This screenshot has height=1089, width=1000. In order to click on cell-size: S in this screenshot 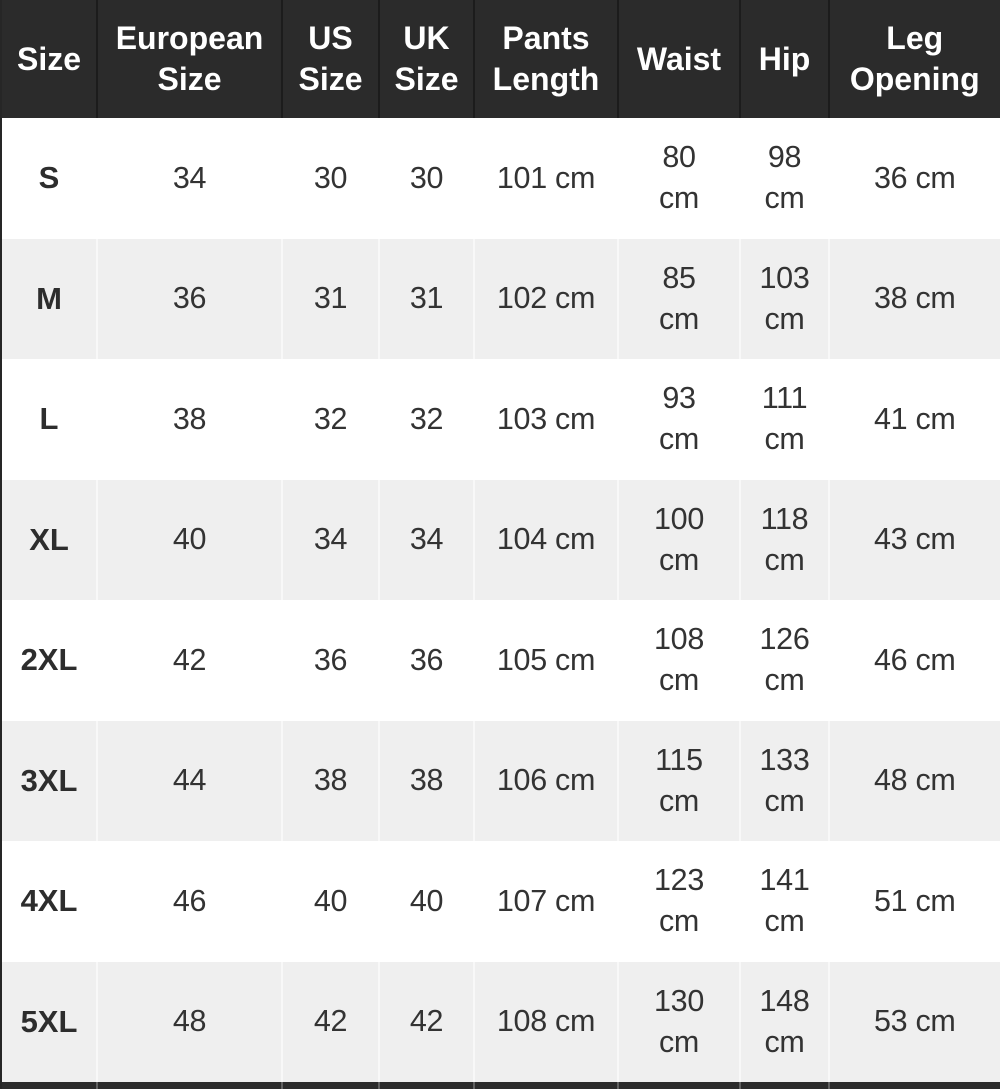, I will do `click(49, 178)`.